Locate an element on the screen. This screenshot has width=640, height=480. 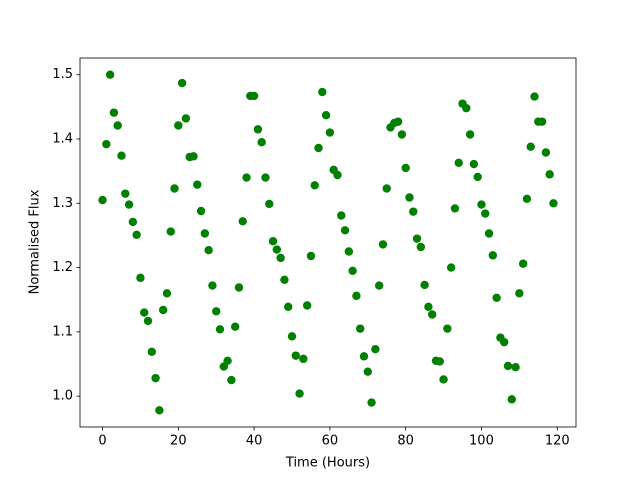
x-tick-label: 60 is located at coordinates (330, 441).